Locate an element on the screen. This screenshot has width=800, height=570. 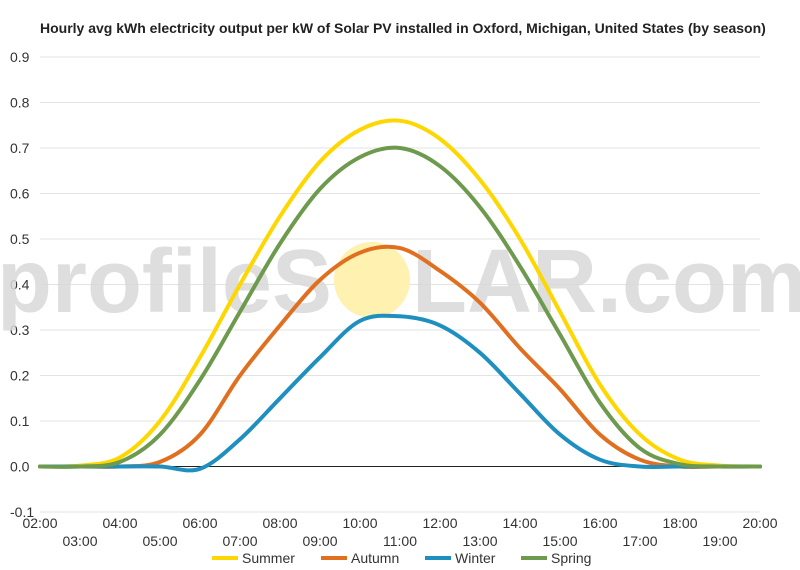
legend-label-winter: Winter is located at coordinates (475, 558).